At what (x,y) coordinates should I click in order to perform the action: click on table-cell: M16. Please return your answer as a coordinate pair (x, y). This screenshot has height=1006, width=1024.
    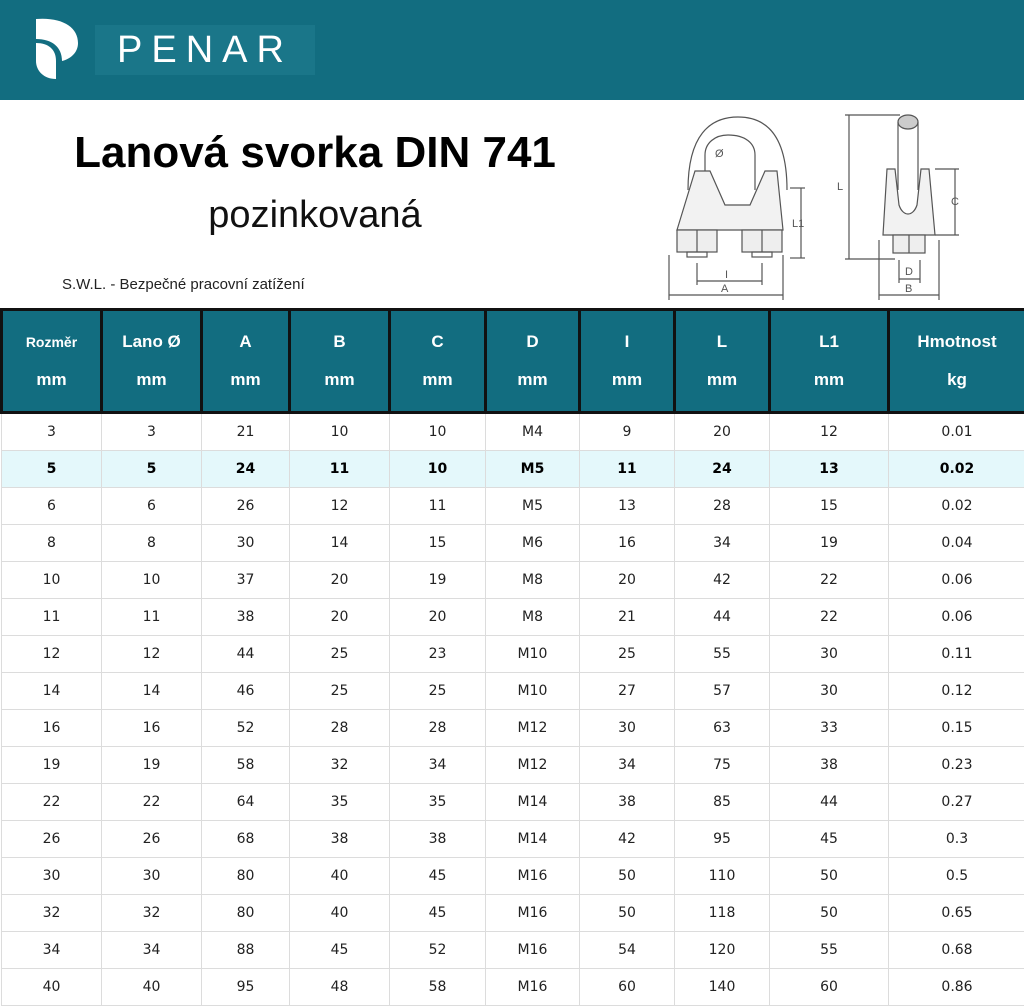
    Looking at the image, I should click on (533, 913).